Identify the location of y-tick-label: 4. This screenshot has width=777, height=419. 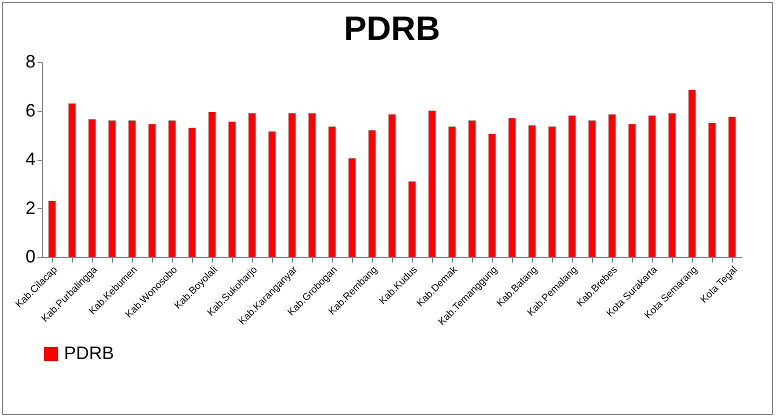
(30, 159).